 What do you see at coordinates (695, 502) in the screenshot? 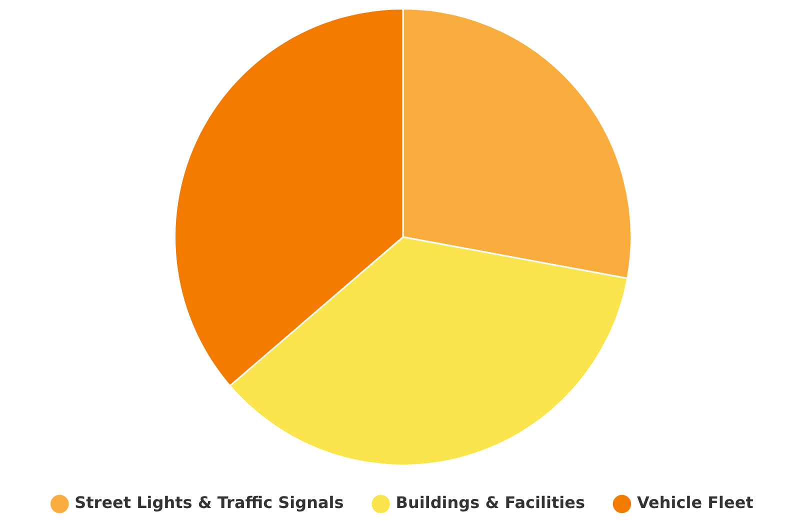
I see `legend-label: Vehicle Fleet` at bounding box center [695, 502].